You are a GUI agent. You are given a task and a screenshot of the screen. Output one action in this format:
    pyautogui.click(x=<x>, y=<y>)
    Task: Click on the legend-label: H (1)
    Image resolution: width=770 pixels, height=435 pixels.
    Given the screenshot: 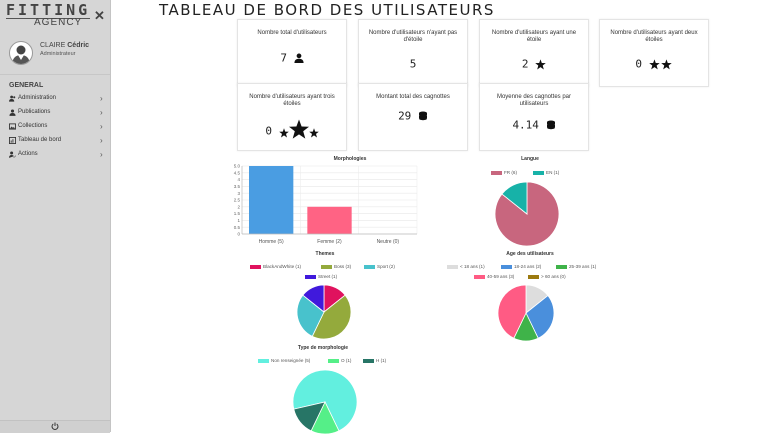 What is the action you would take?
    pyautogui.click(x=381, y=360)
    